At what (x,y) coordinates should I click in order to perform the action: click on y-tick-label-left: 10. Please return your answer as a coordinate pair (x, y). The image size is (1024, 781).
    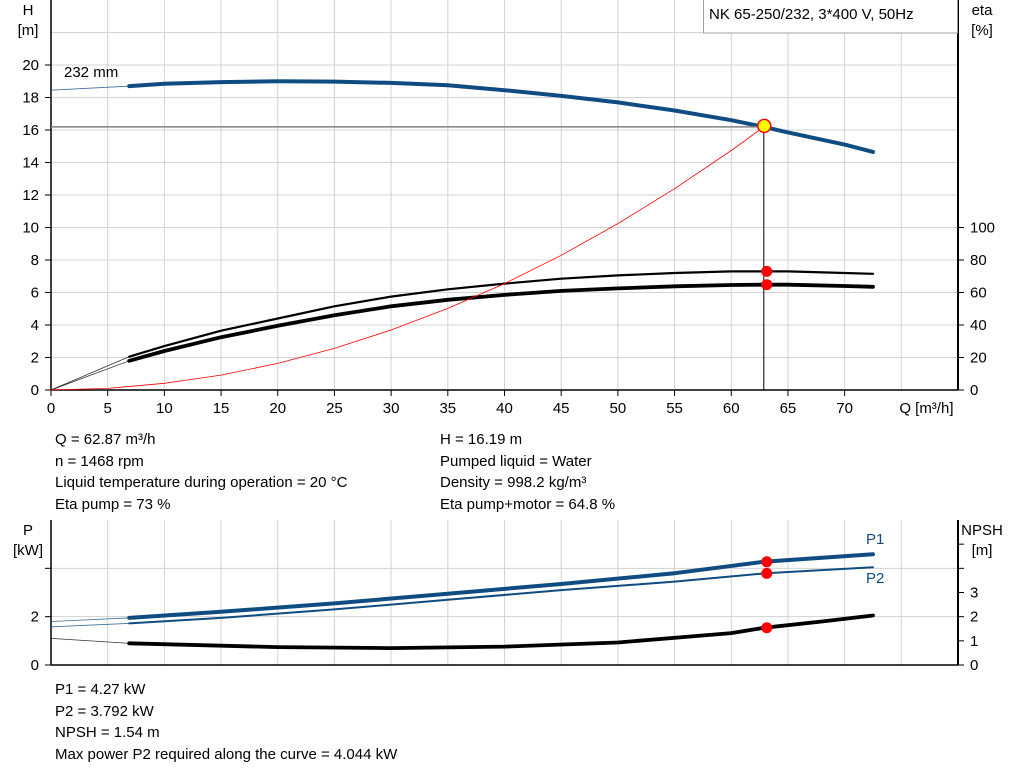
    Looking at the image, I should click on (30, 228).